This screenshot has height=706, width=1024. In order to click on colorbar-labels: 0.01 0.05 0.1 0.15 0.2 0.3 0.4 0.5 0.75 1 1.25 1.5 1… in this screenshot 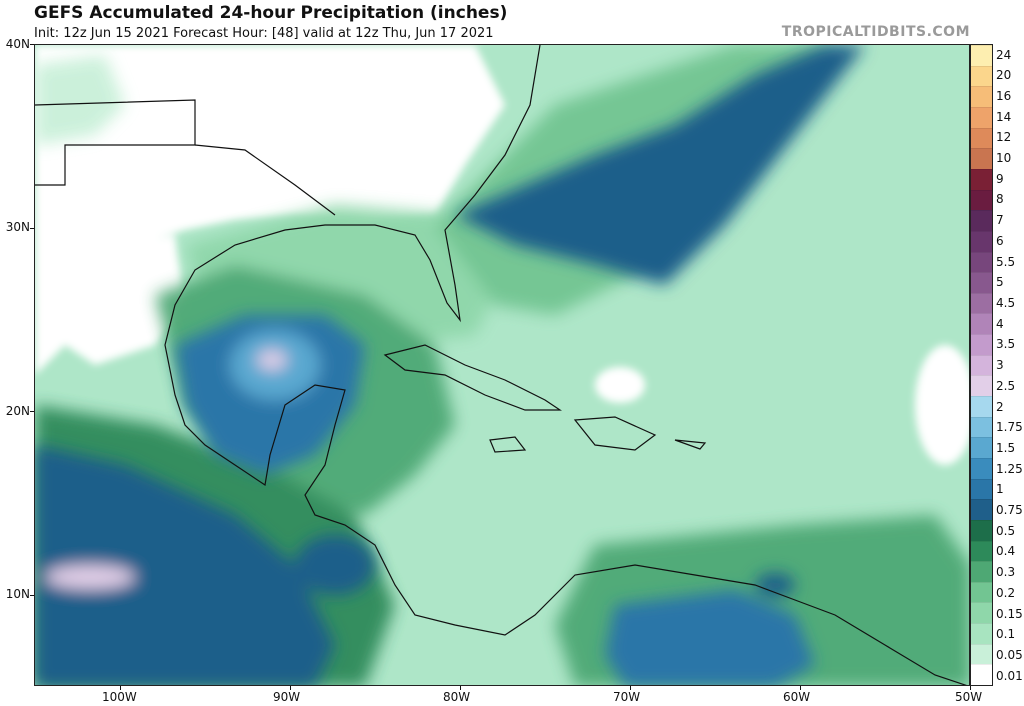, I will do `click(1010, 365)`.